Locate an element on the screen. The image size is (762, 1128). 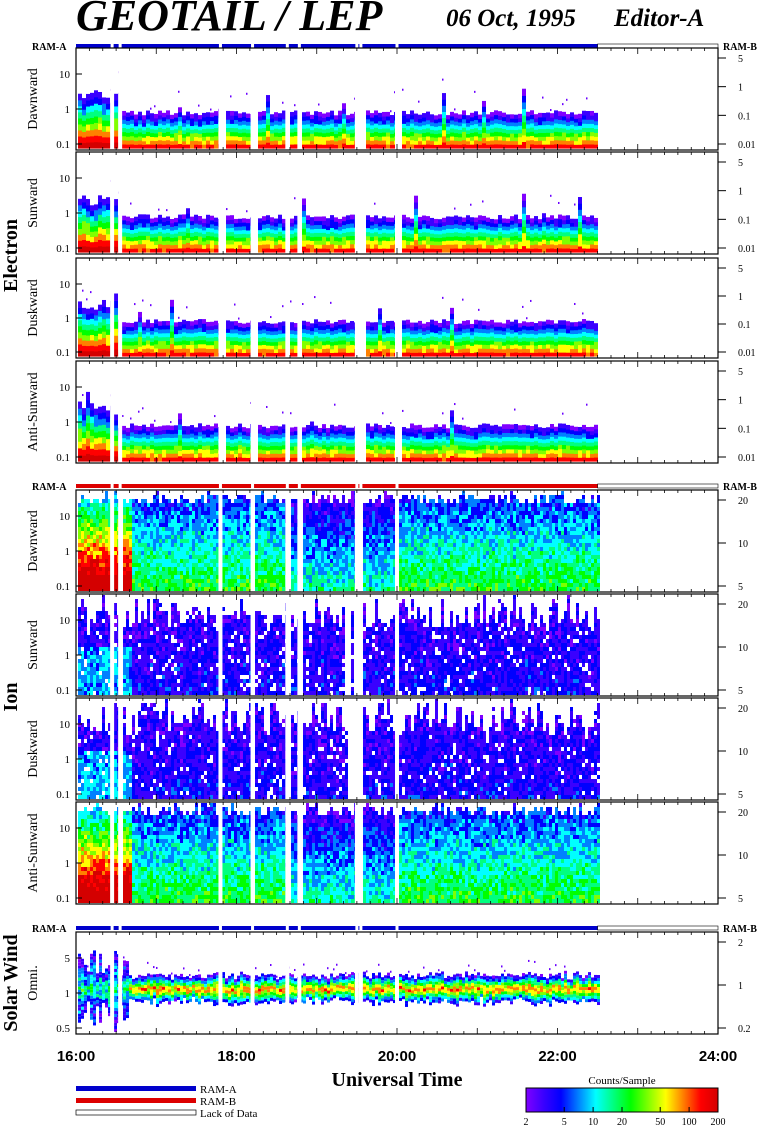
x-tick-label: 20:00 is located at coordinates (397, 1056).